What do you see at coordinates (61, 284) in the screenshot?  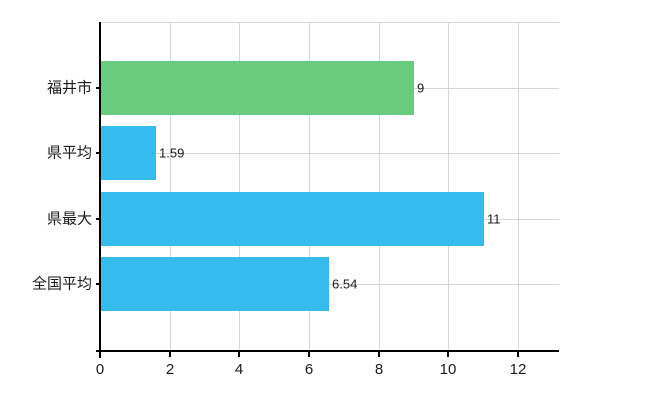 I see `category-label: 全国平均` at bounding box center [61, 284].